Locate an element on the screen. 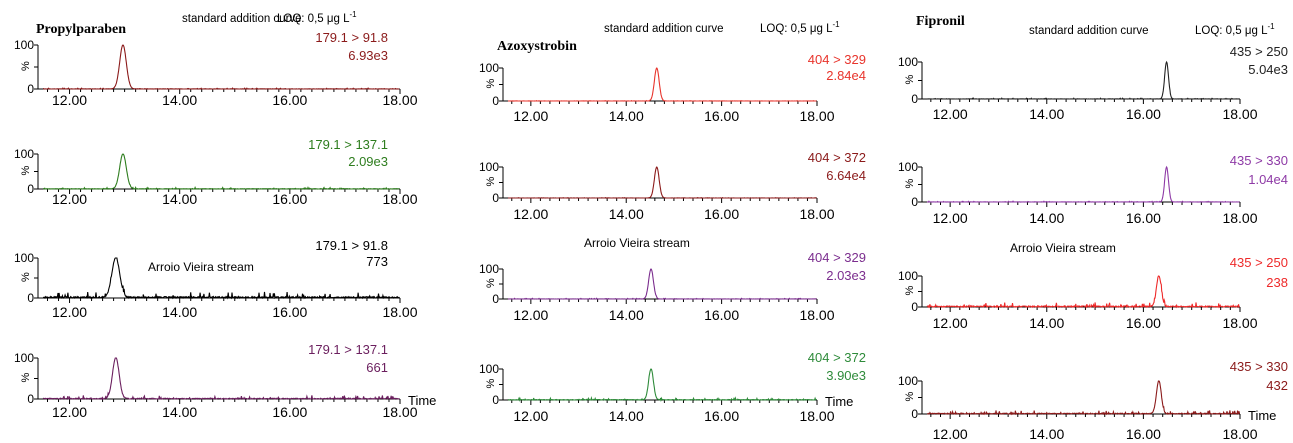 This screenshot has height=443, width=1293. intensity-label: 432 is located at coordinates (1277, 385).